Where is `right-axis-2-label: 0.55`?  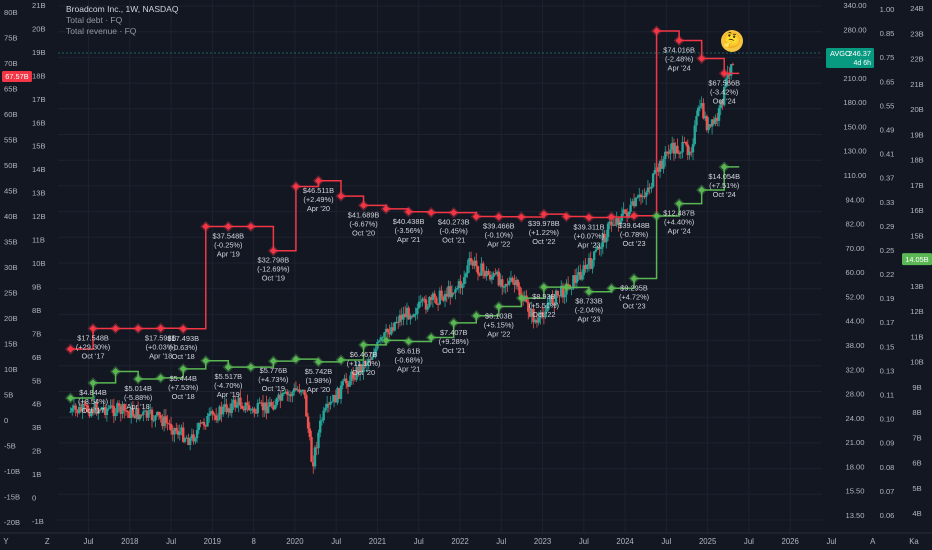
right-axis-2-label: 0.55 is located at coordinates (887, 105).